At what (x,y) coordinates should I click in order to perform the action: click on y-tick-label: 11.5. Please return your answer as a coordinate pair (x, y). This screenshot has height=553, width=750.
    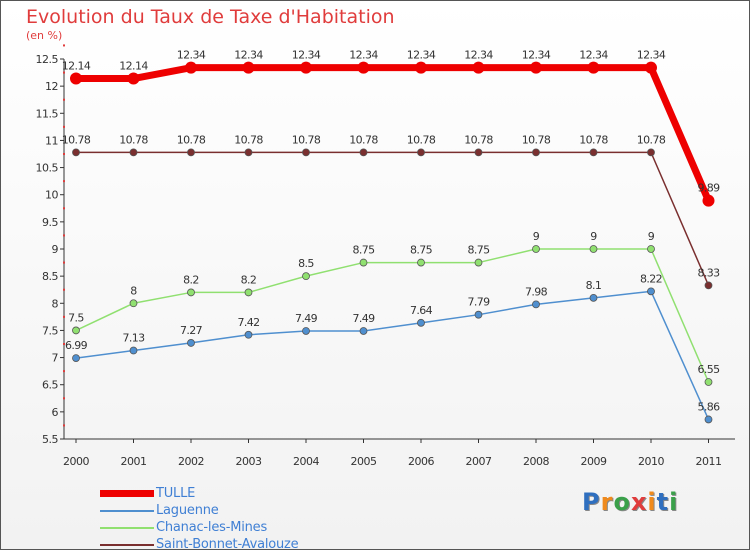
    Looking at the image, I should click on (47, 113).